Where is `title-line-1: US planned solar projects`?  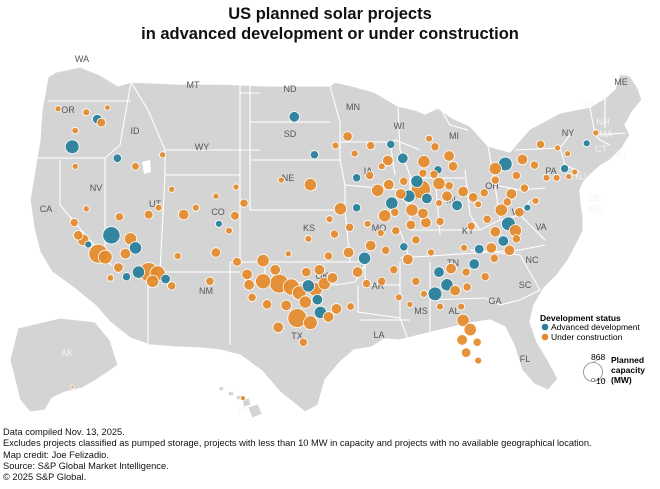
title-line-1: US planned solar projects is located at coordinates (330, 14).